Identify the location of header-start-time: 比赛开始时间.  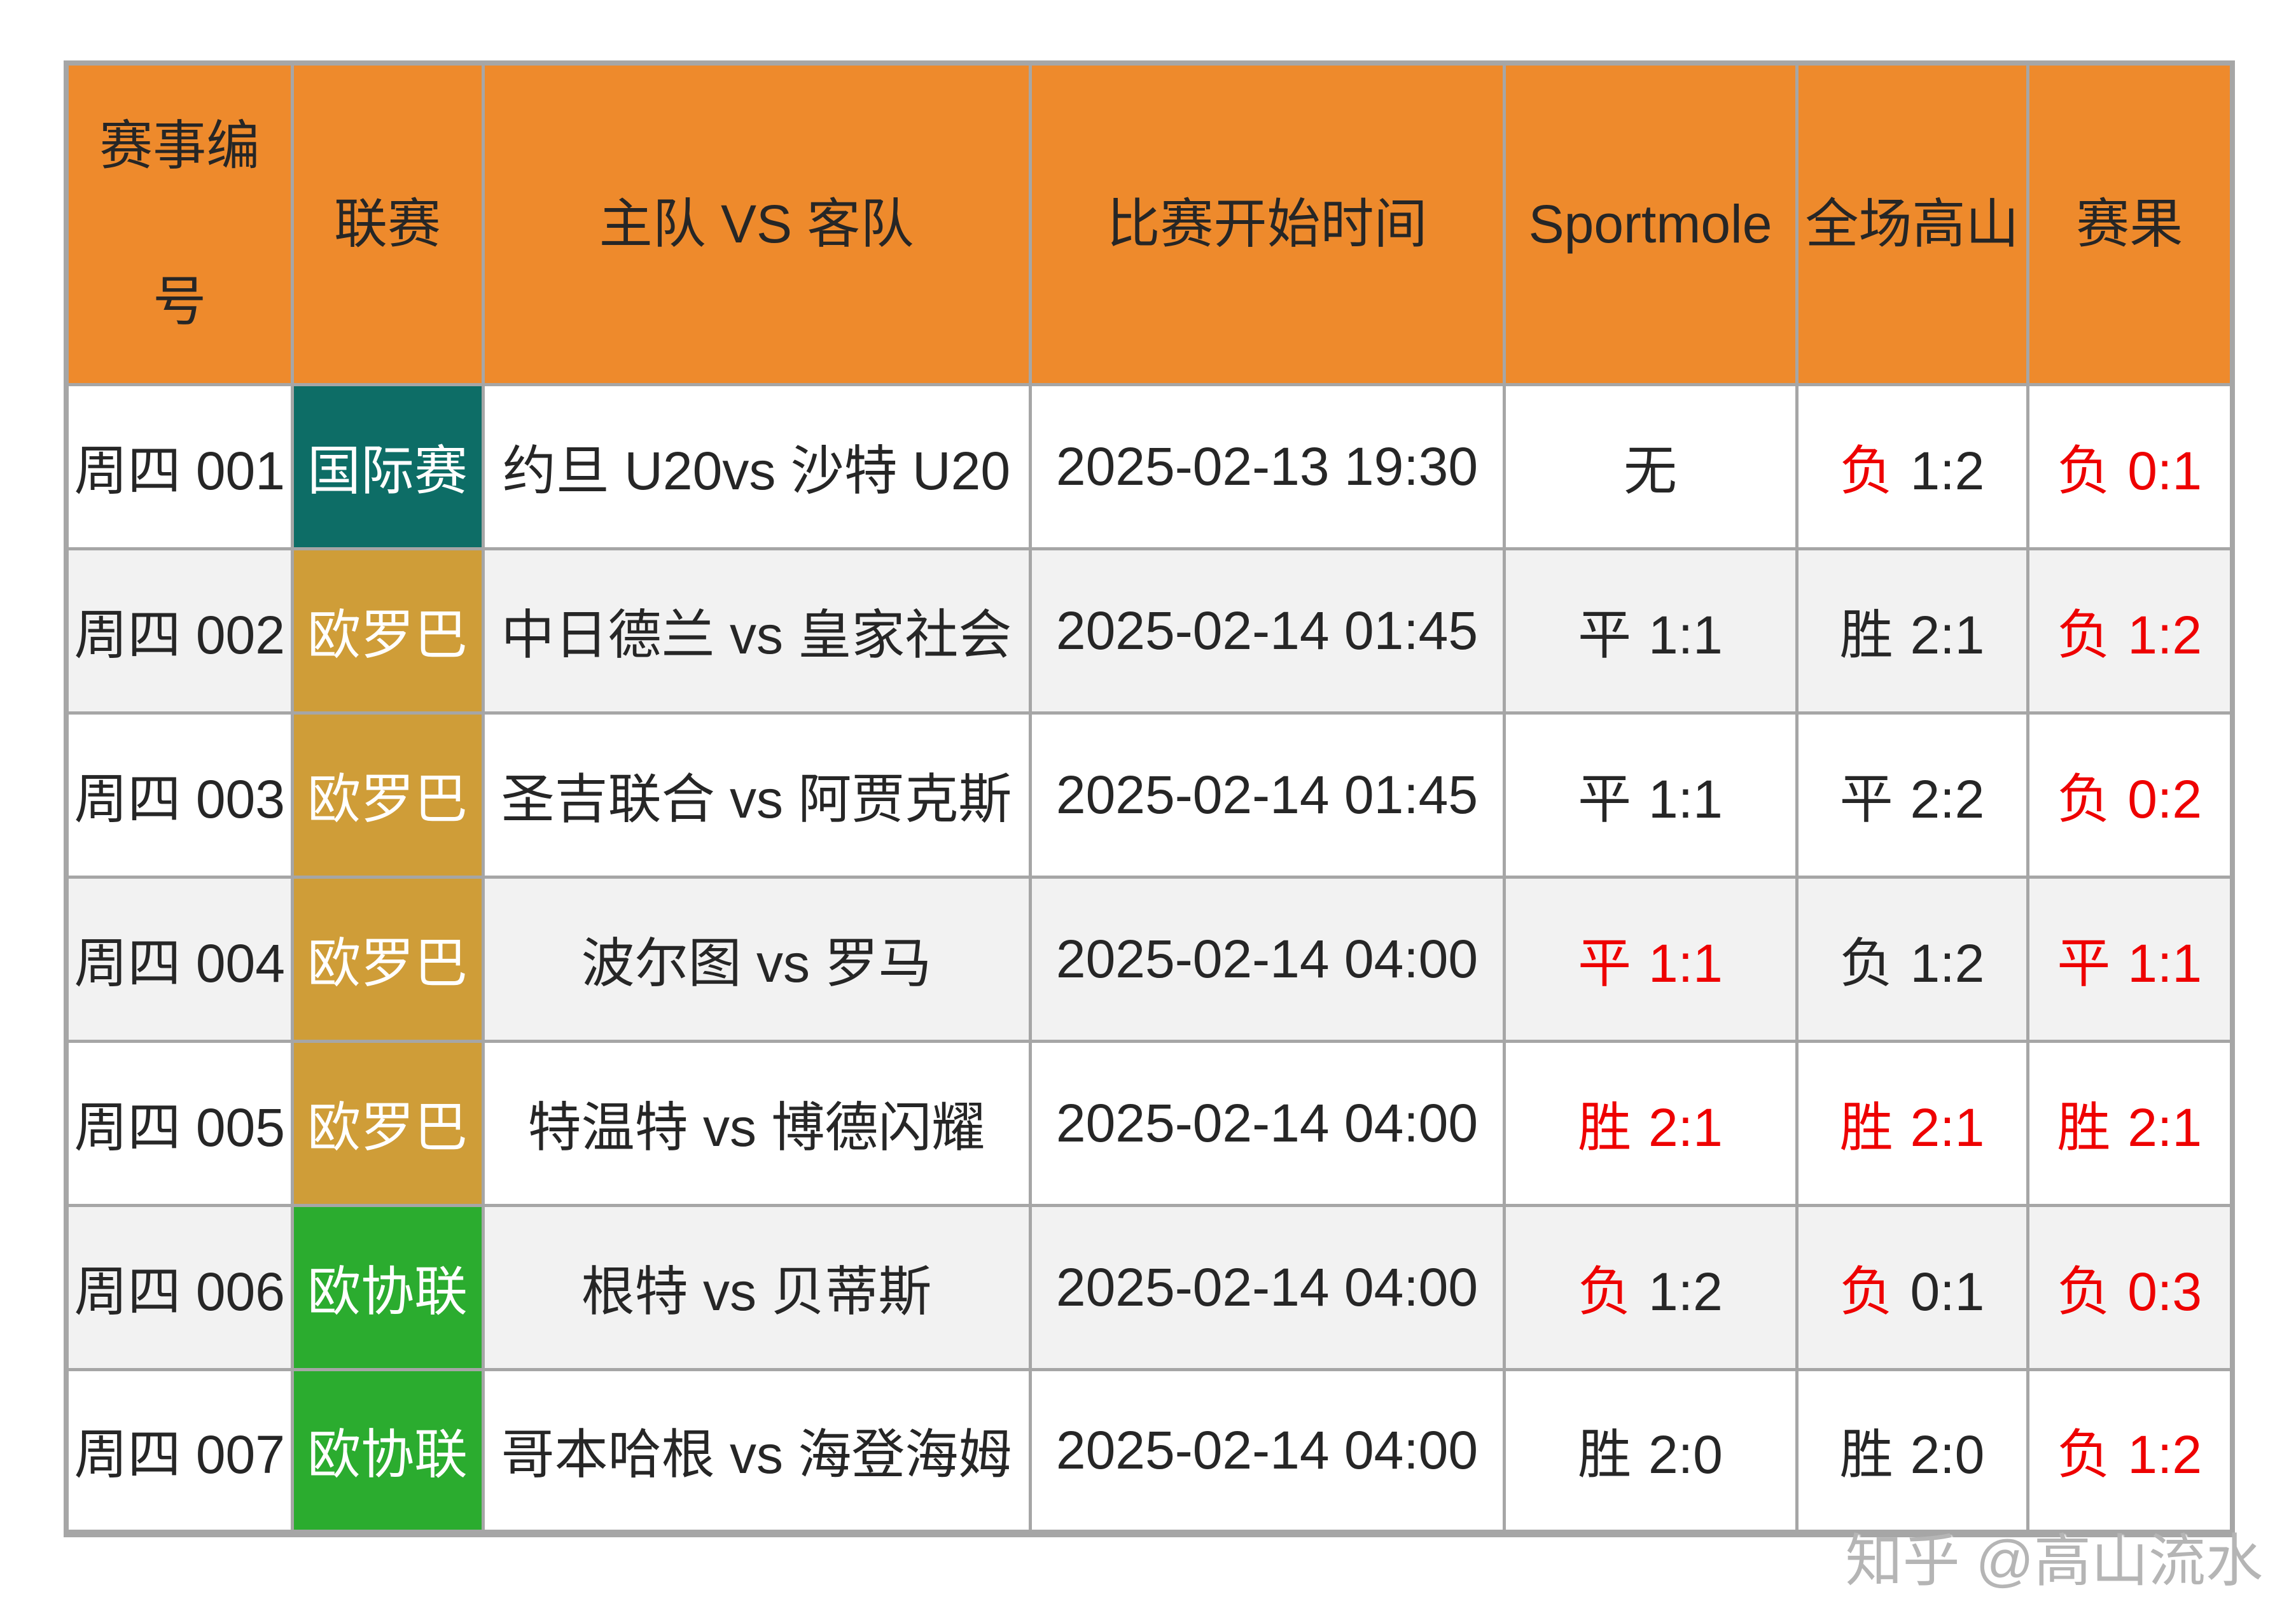
(1267, 223).